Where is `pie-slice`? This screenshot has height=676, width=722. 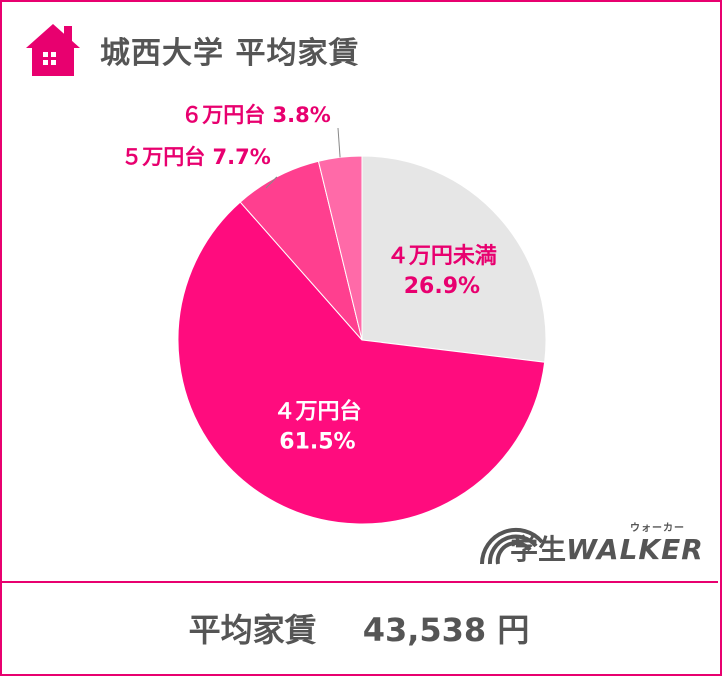 pie-slice is located at coordinates (454, 259).